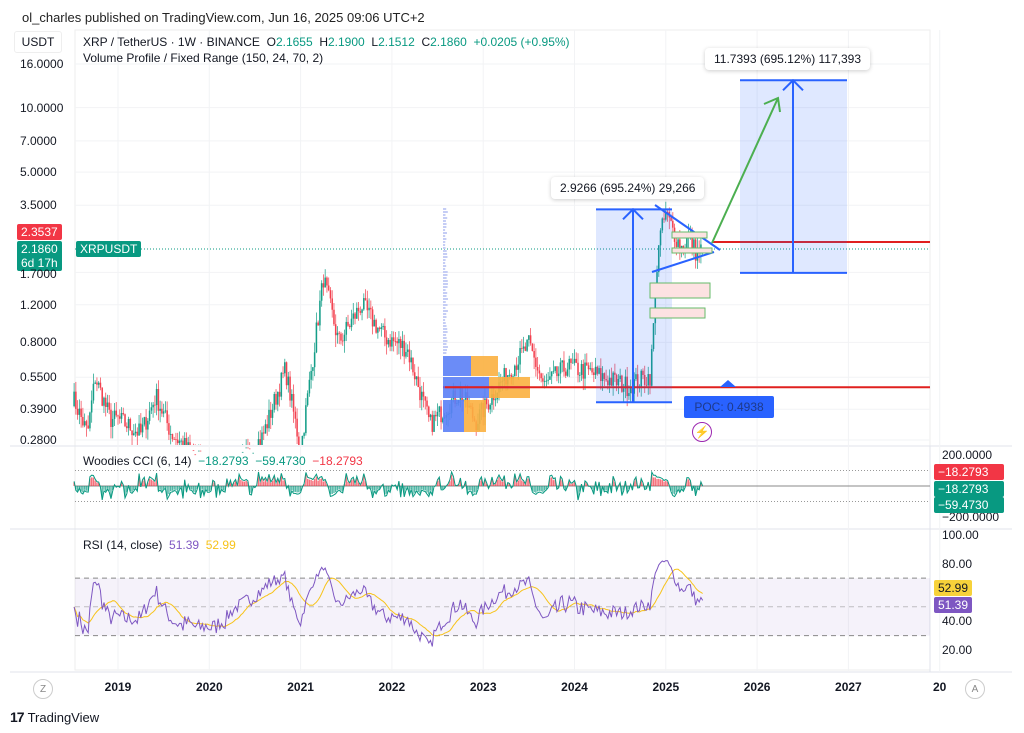 The image size is (1024, 733). I want to click on tradingview-logo: 17 TradingView, so click(54, 717).